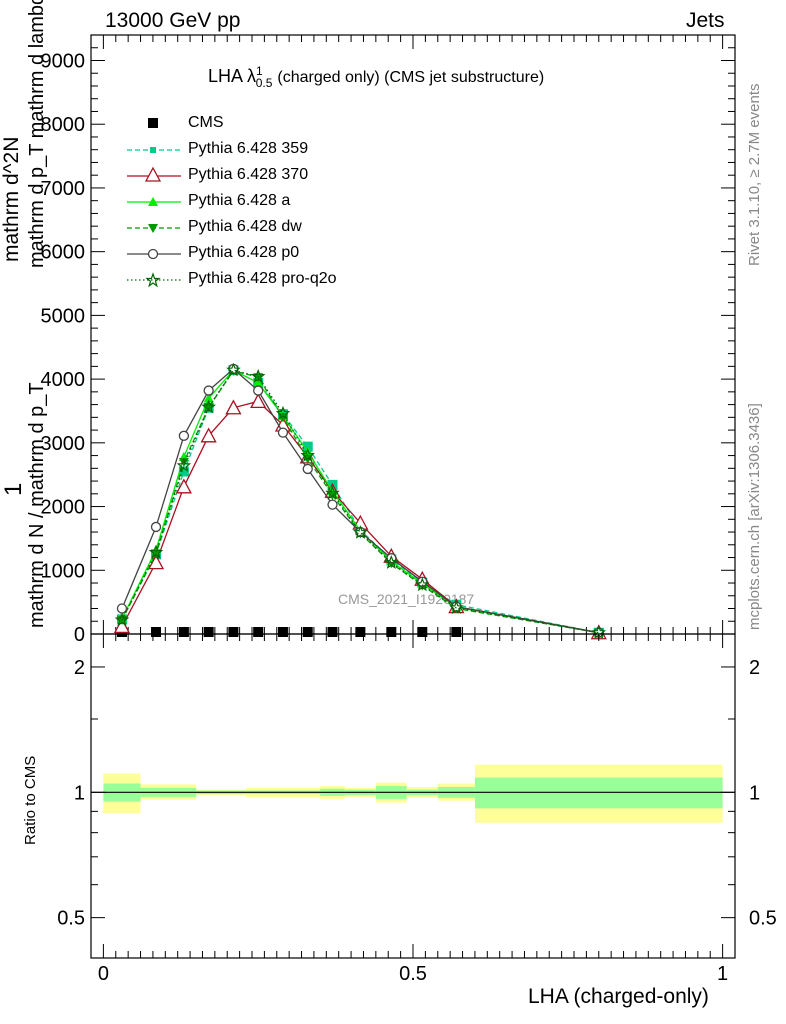 This screenshot has height=1024, width=786. I want to click on y-tick-label: 6000, so click(63, 253).